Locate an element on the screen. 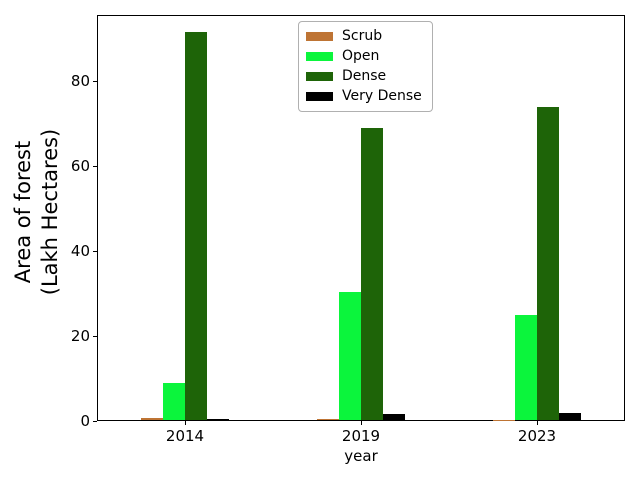 The height and width of the screenshot is (480, 640). legend-label-dense: Dense is located at coordinates (364, 76).